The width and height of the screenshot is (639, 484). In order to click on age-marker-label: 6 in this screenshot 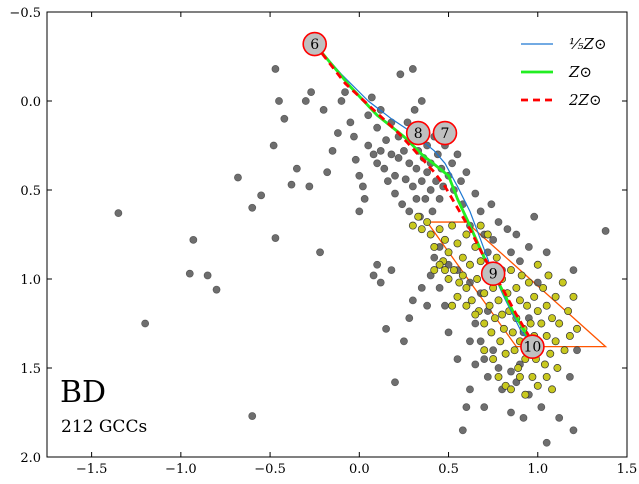, I will do `click(314, 45)`.